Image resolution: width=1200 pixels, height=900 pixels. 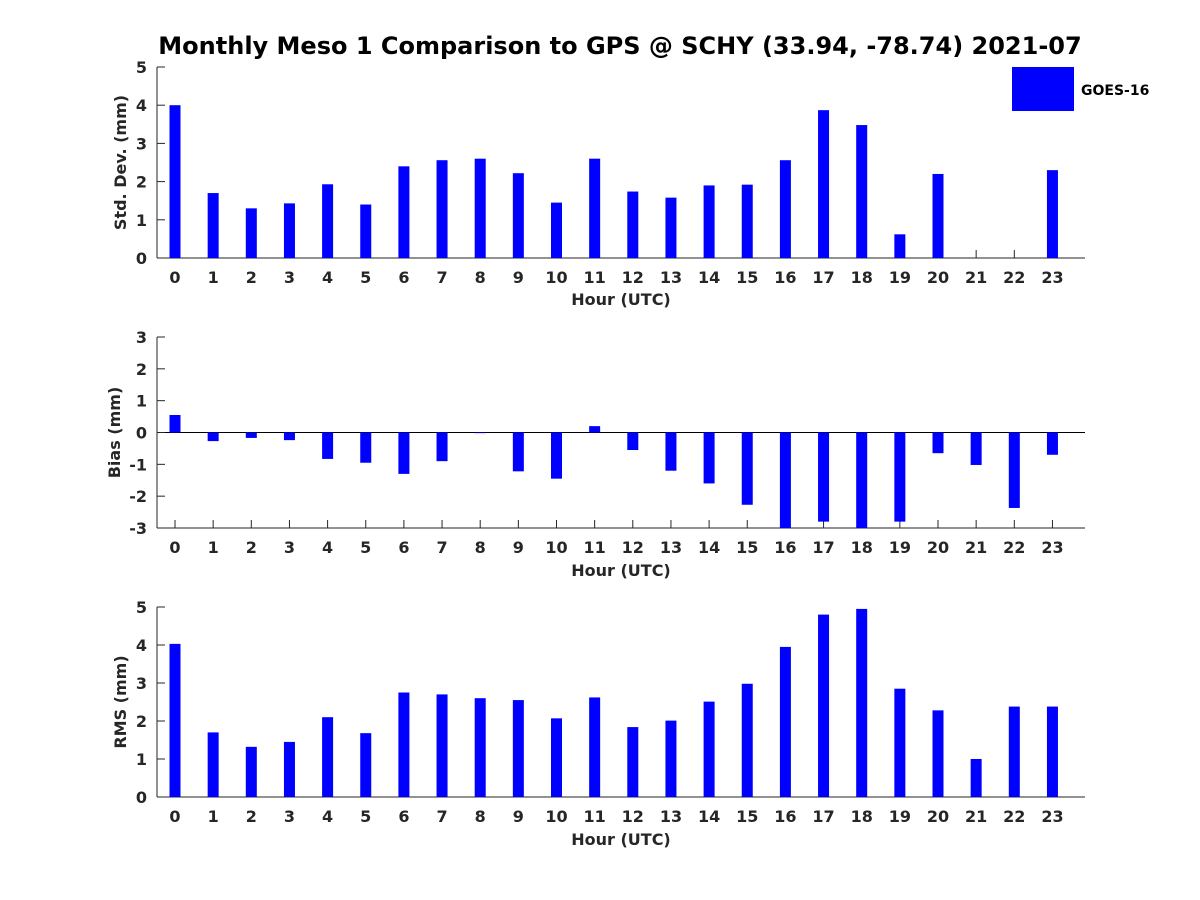 I want to click on y-tick-label: 5, so click(x=141, y=607).